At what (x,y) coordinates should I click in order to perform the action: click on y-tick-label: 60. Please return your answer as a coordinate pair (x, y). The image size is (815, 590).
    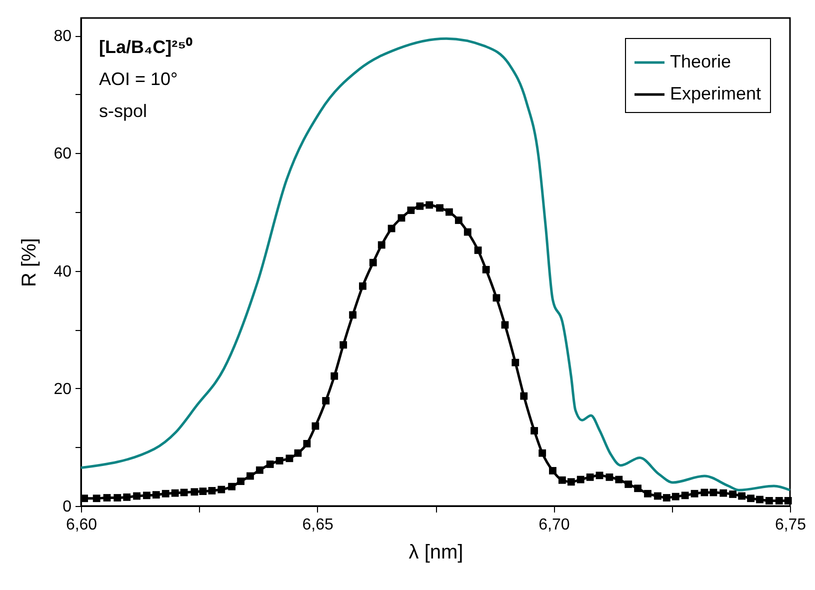
    Looking at the image, I should click on (63, 154).